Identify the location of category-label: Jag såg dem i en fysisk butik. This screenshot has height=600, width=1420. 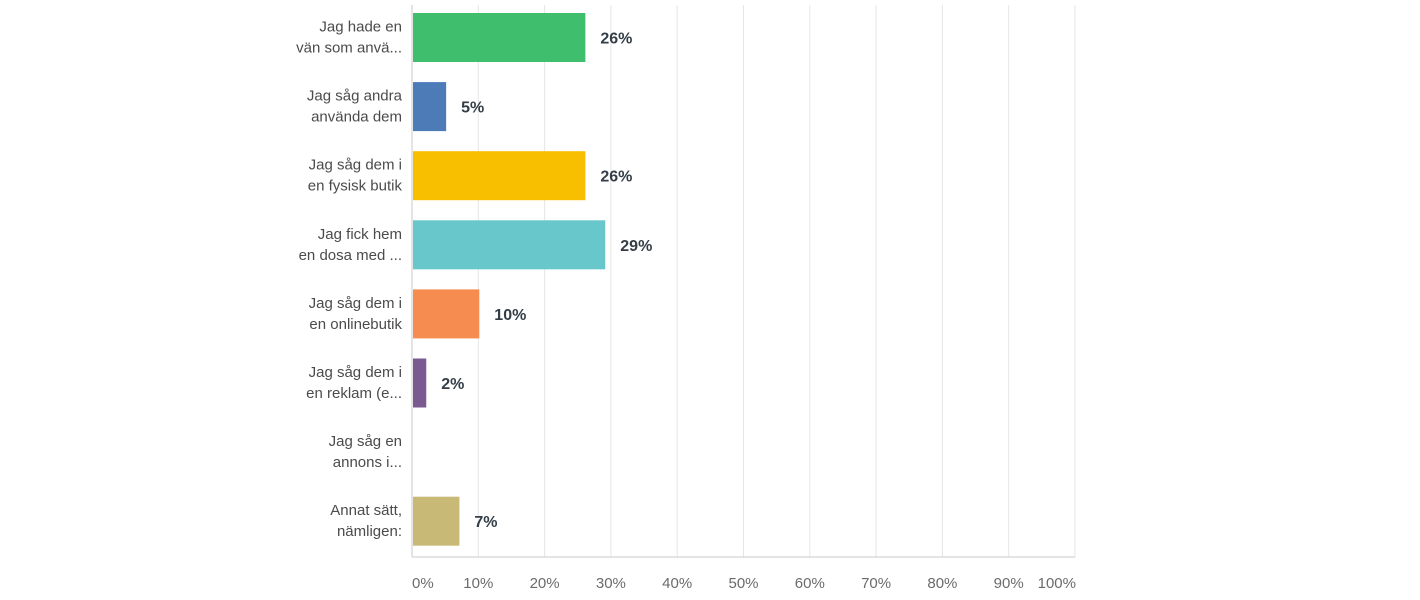
(355, 176).